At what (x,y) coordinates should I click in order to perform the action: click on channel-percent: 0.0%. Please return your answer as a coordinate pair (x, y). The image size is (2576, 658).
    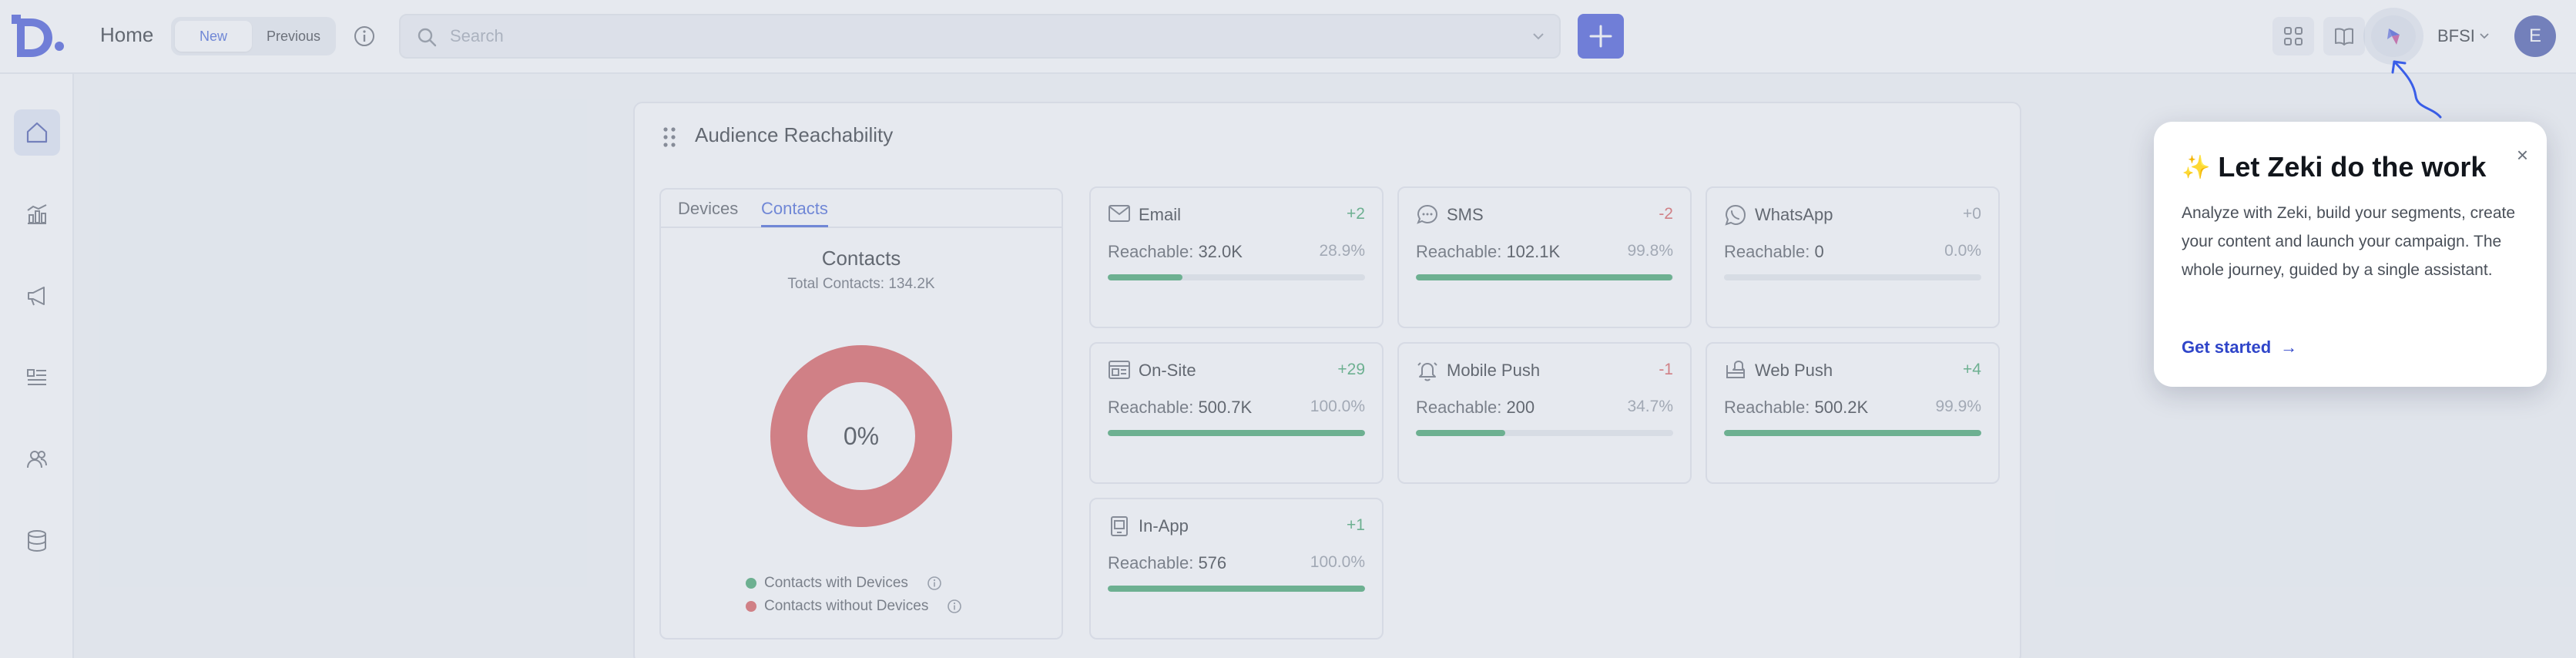
    Looking at the image, I should click on (1962, 251).